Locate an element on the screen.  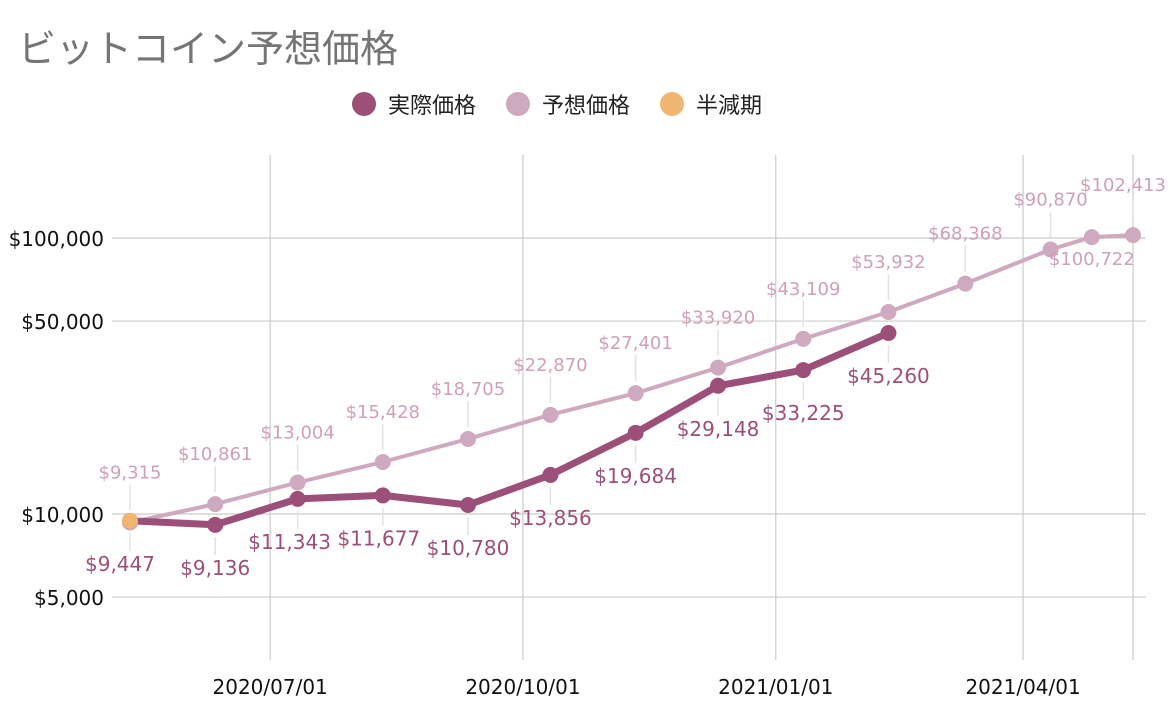
data-label-actual: $33,225 is located at coordinates (803, 413).